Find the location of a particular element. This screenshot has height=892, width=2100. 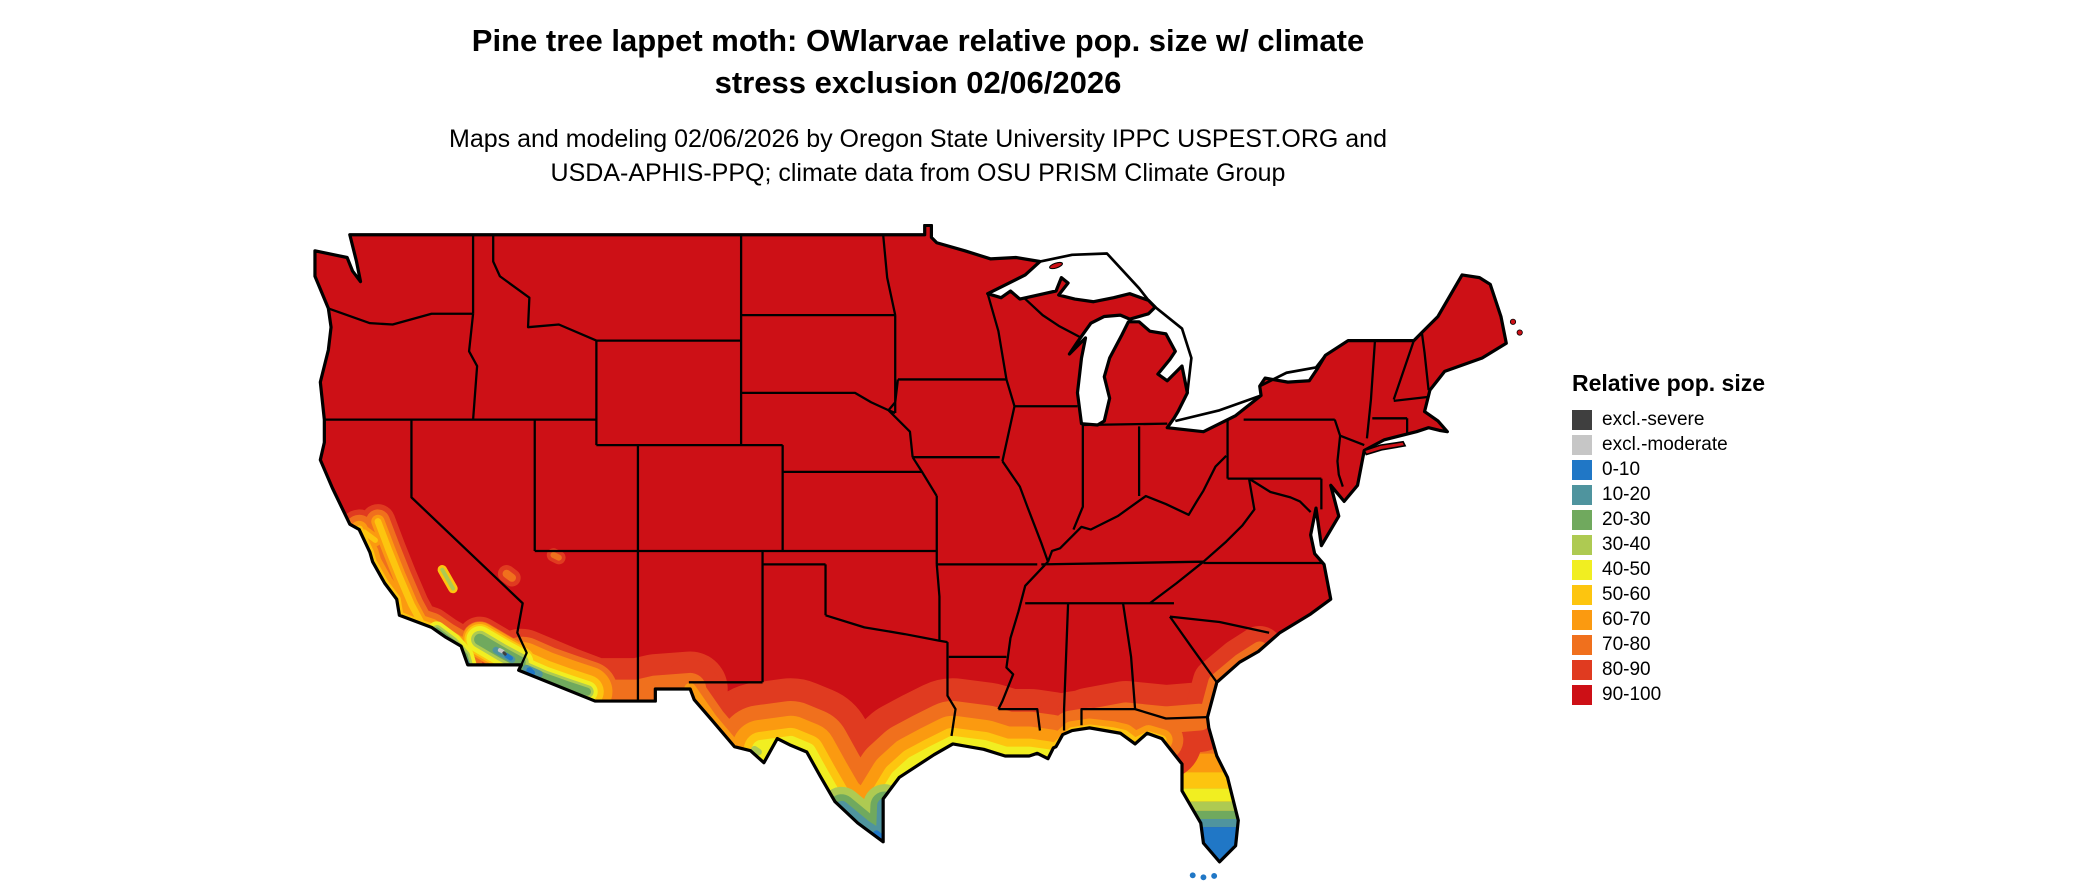

lake-borders is located at coordinates (1183, 337).